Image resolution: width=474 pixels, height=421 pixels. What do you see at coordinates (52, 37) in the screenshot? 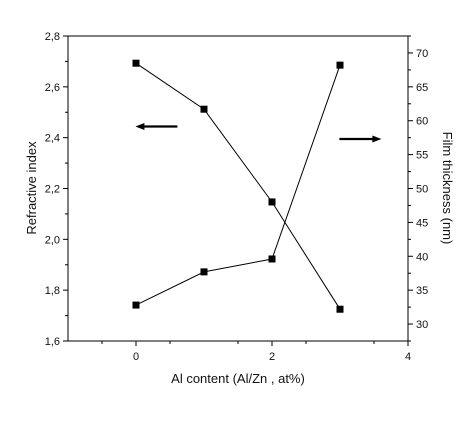
I see `y-tick-label: 2,8` at bounding box center [52, 37].